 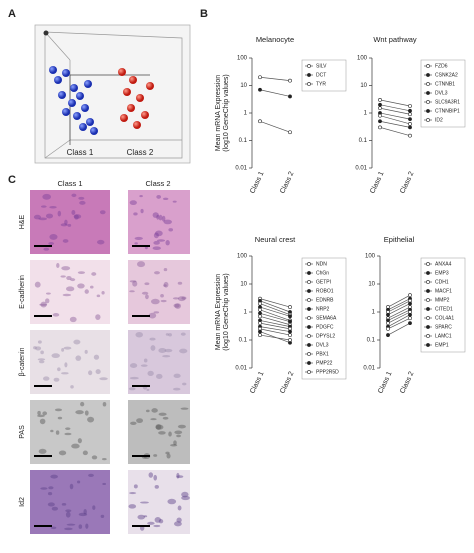 I want to click on legend-label: ChGn, so click(x=322, y=273).